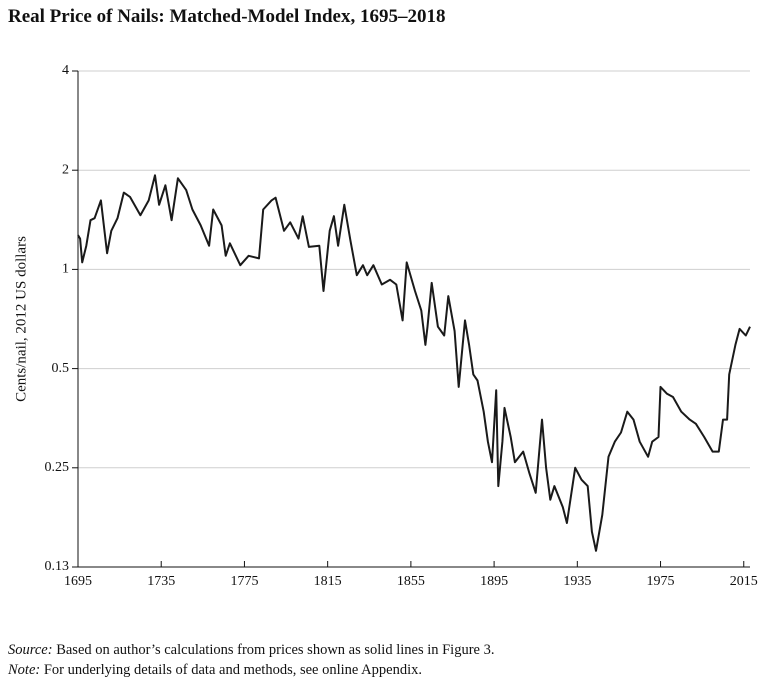 Image resolution: width=772 pixels, height=684 pixels. I want to click on x-tick-label: 1975, so click(661, 581).